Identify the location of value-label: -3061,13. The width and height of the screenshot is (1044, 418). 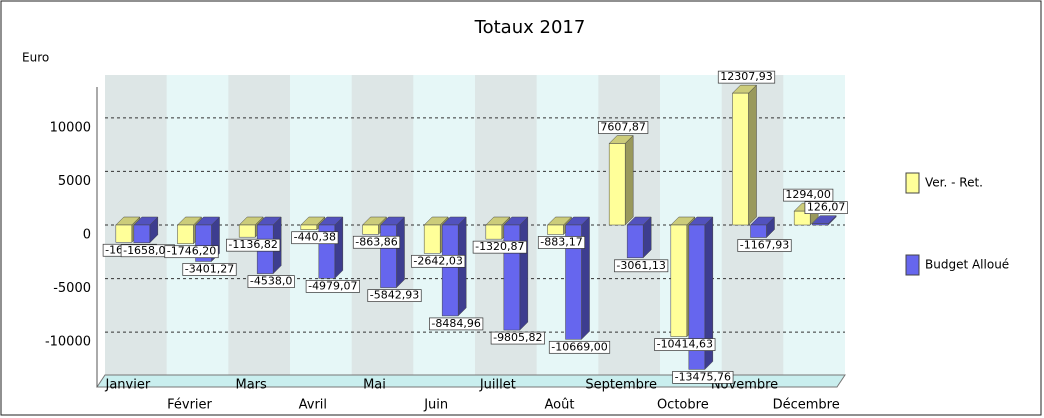
(640, 265).